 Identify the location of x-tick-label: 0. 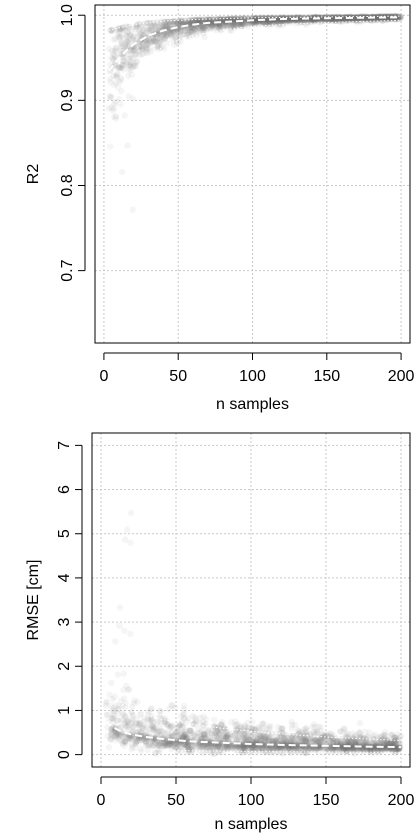
(101, 800).